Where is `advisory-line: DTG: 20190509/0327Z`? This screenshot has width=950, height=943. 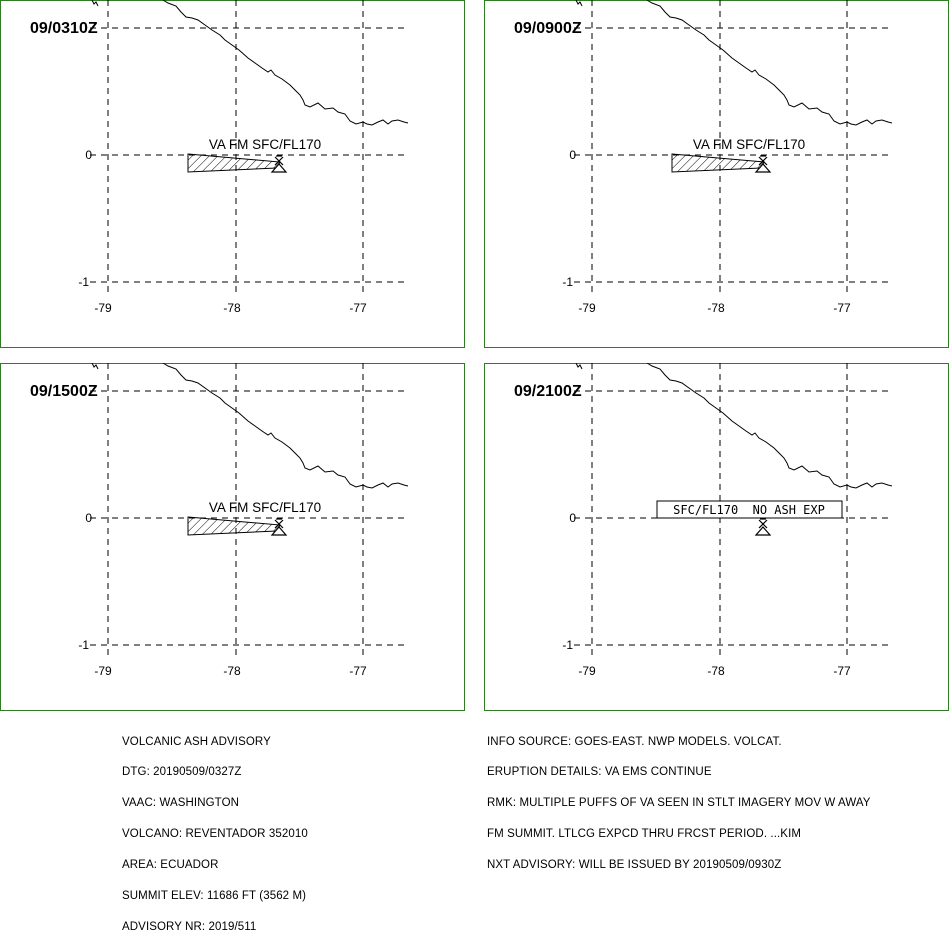
advisory-line: DTG: 20190509/0327Z is located at coordinates (182, 772).